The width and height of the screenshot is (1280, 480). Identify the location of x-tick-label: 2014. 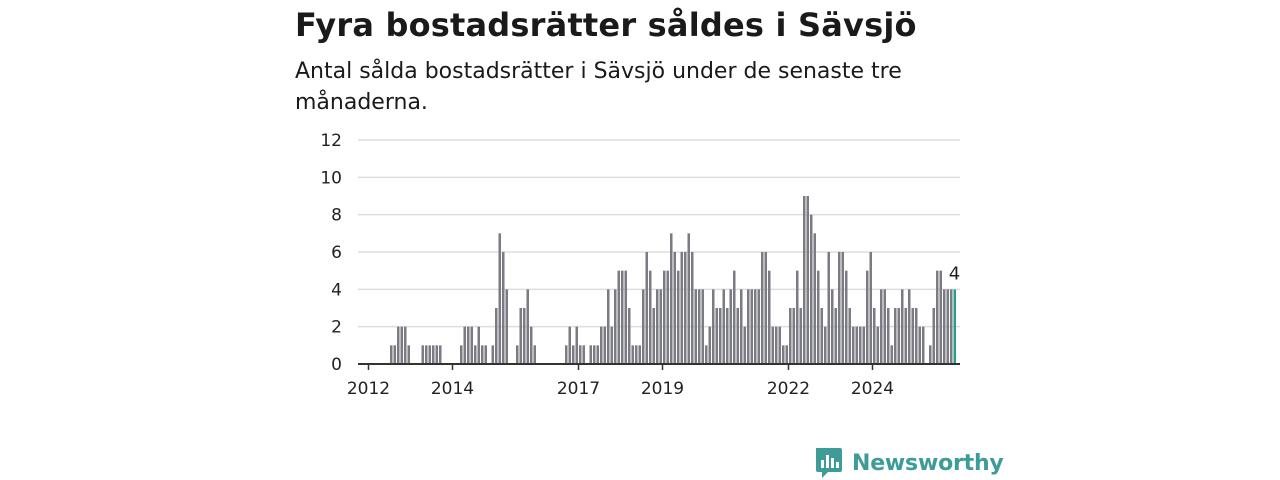
(452, 389).